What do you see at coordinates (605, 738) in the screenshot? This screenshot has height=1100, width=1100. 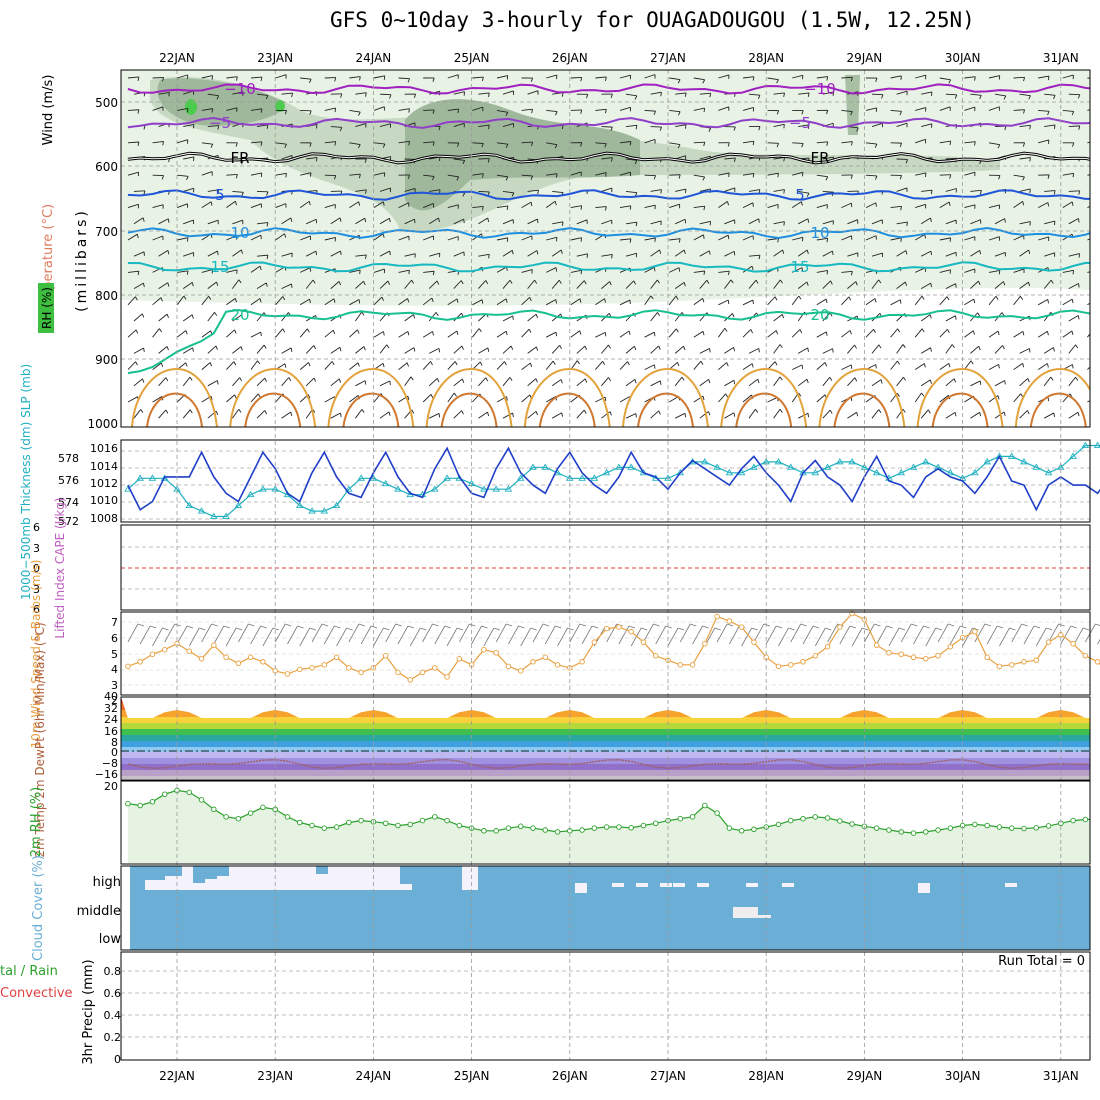 I see `frame-temp` at bounding box center [605, 738].